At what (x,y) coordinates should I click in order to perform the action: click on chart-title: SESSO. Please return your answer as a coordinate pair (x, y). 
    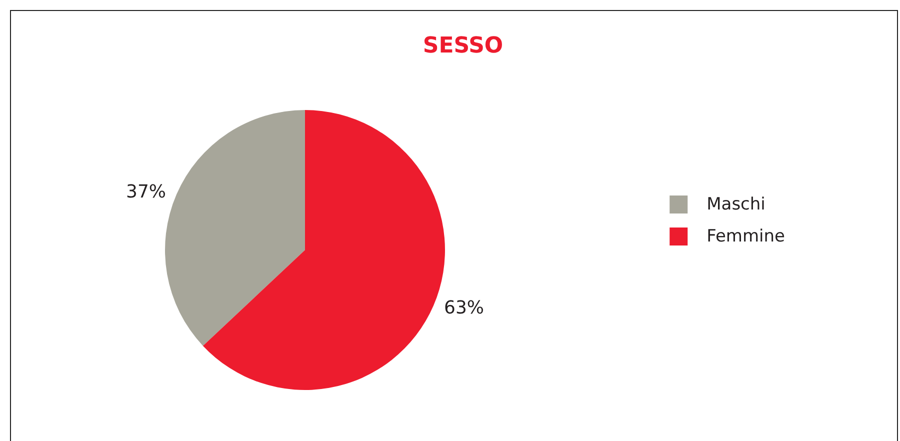
    Looking at the image, I should click on (463, 46).